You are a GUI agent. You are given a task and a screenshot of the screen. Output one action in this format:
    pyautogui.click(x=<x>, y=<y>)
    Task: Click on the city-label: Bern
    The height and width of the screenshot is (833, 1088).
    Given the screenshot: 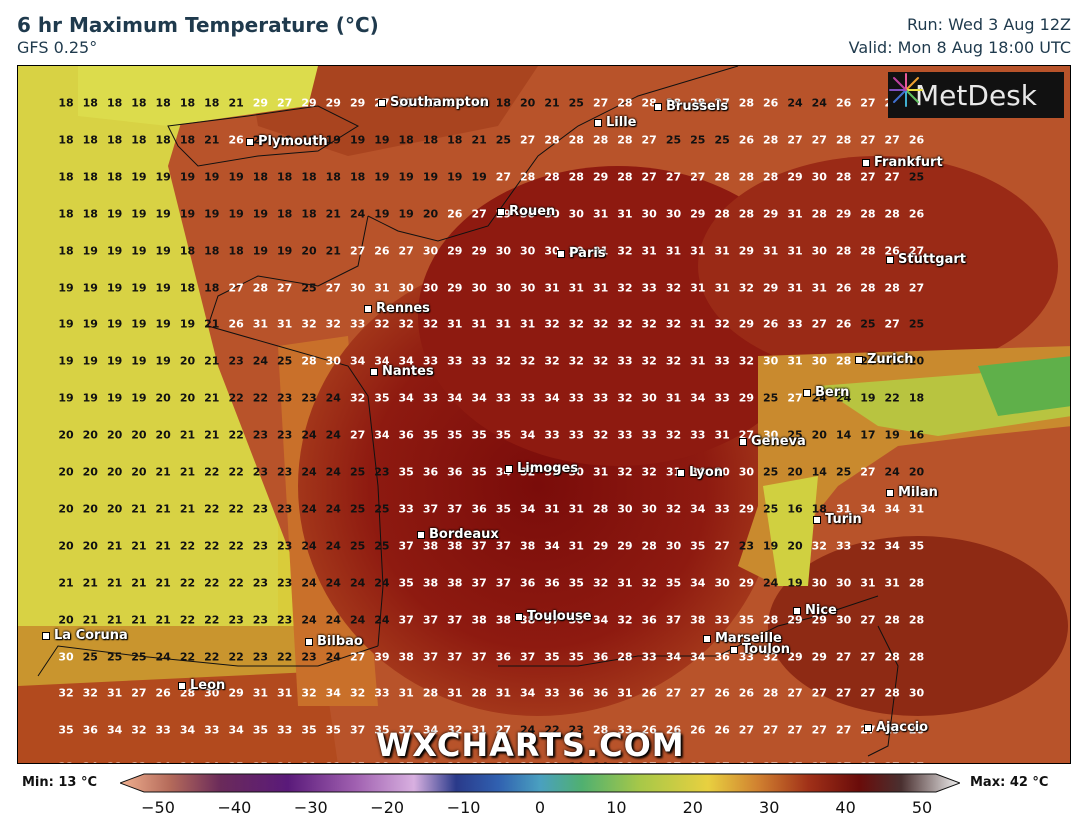 What is the action you would take?
    pyautogui.click(x=826, y=392)
    